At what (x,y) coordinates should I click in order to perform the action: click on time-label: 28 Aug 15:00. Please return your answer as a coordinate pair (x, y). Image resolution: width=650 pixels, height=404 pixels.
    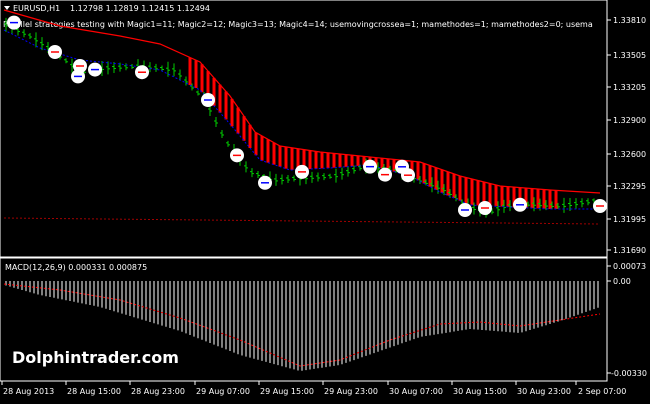
    Looking at the image, I should click on (94, 391).